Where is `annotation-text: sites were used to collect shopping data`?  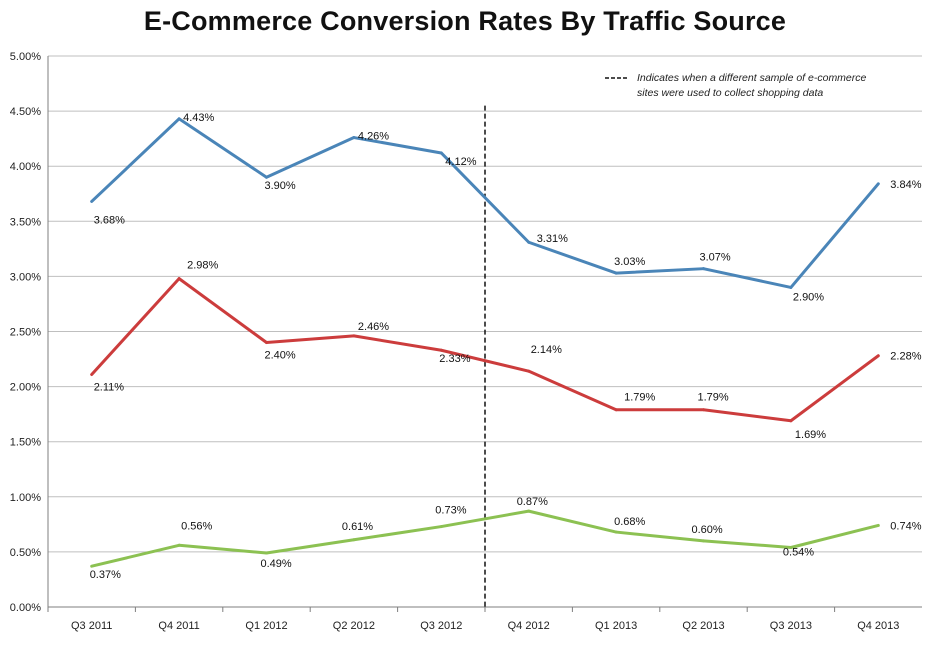 annotation-text: sites were used to collect shopping data is located at coordinates (730, 93).